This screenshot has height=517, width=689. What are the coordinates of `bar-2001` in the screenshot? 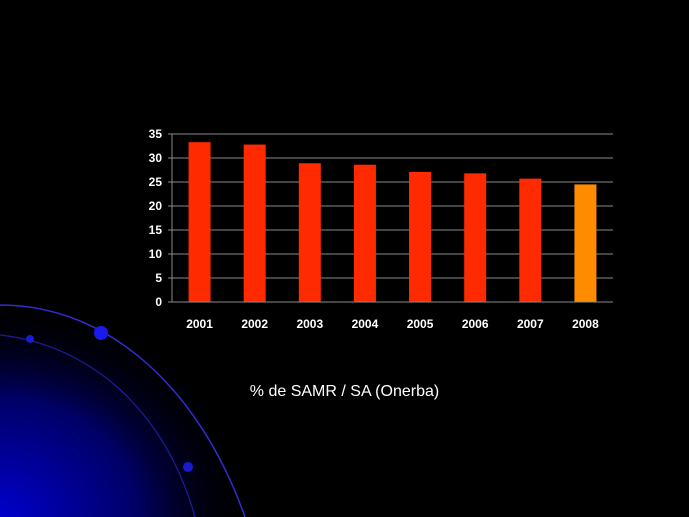 It's located at (199, 222).